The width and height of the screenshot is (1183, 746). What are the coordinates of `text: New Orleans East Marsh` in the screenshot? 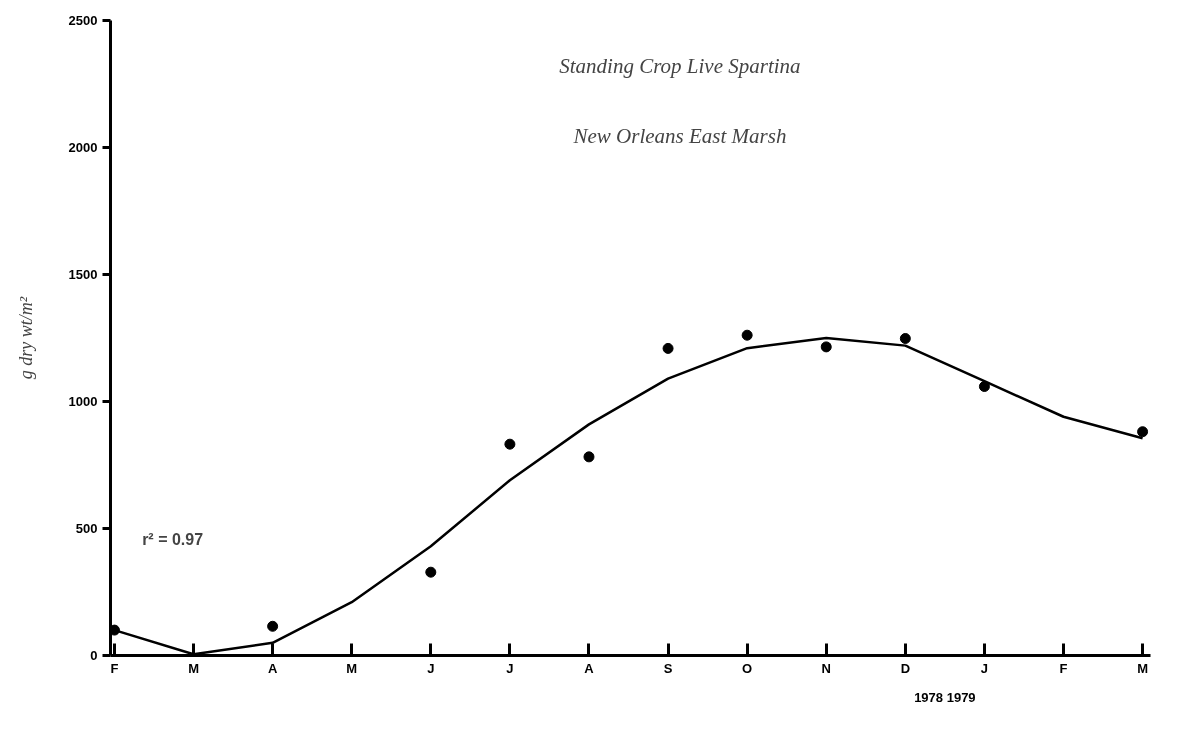 It's located at (679, 135).